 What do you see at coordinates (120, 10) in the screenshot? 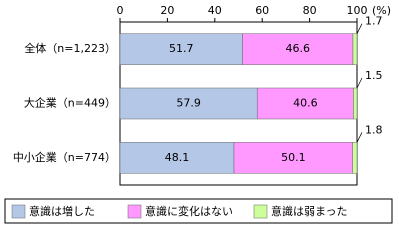
I see `x-tick-label: 0` at bounding box center [120, 10].